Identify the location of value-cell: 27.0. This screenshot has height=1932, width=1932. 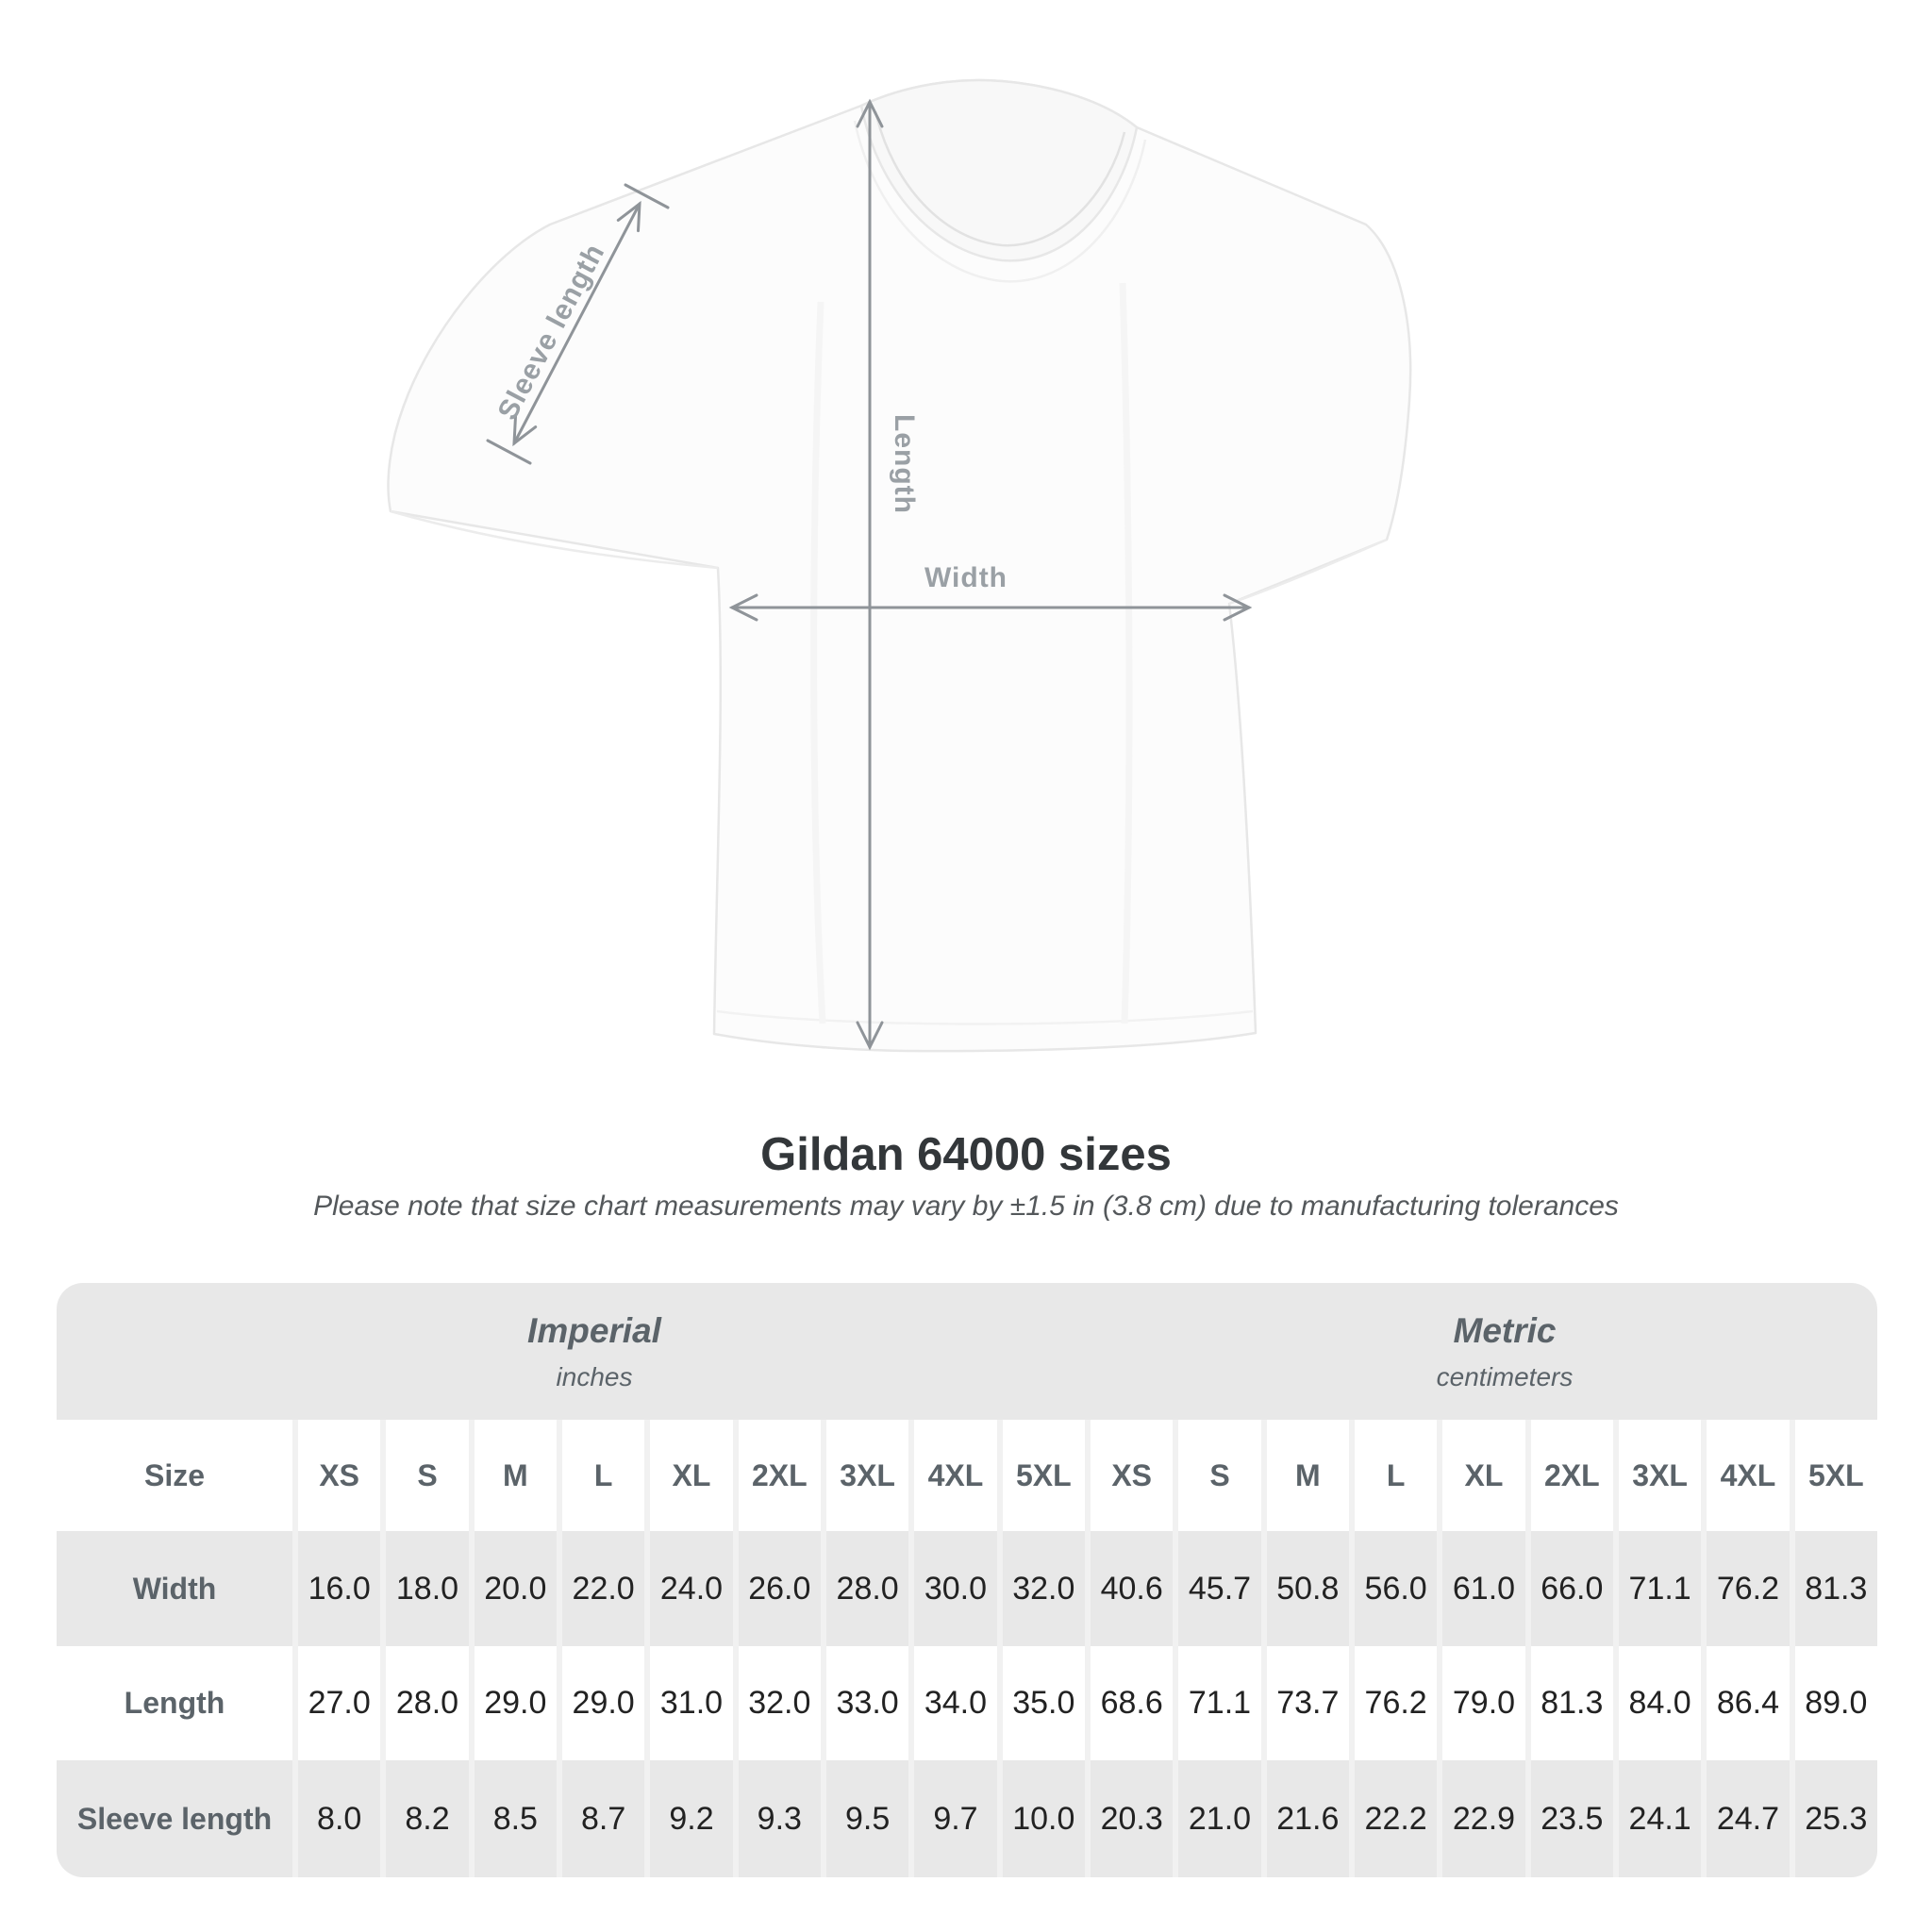
(336, 1703).